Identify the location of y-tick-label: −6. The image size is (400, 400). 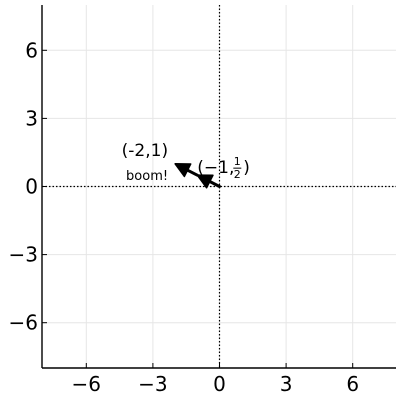
(23, 323).